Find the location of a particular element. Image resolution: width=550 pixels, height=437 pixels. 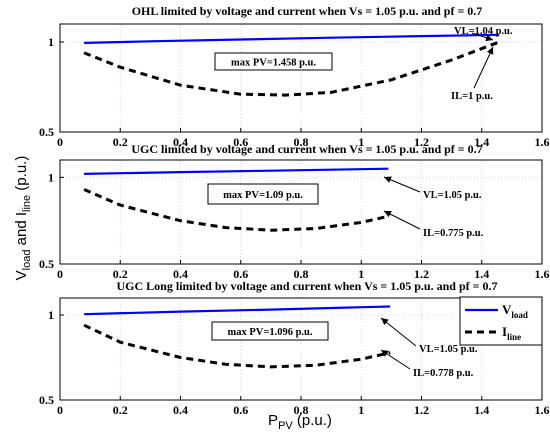

annotation-label: IL=1 p.u. is located at coordinates (472, 96).